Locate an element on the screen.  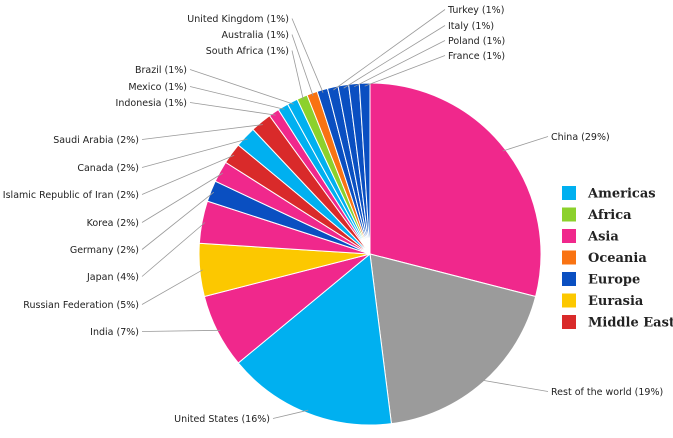
legend-swatch-middle-east is located at coordinates (569, 322).